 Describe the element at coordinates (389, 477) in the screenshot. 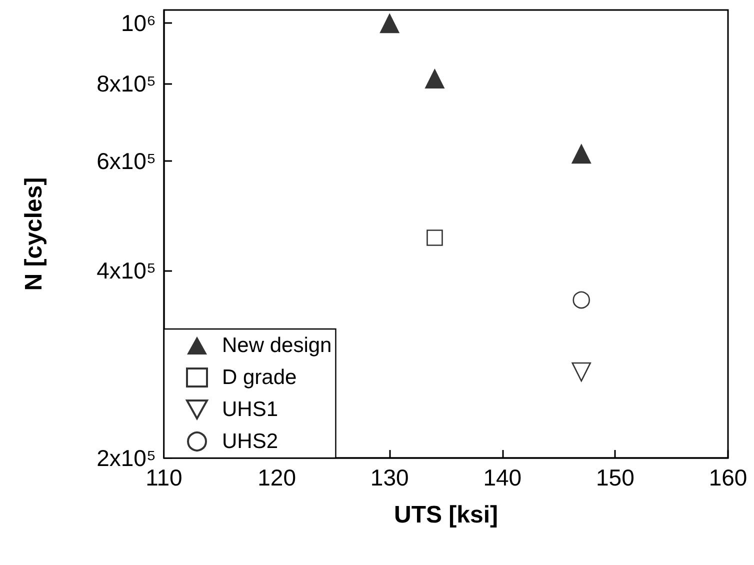

I see `x-tick-label: 130` at that location.